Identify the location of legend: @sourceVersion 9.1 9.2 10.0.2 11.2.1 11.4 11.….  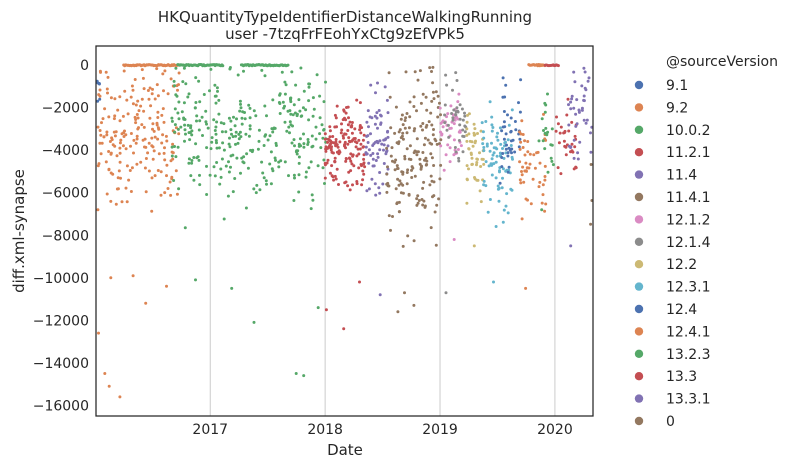
(706, 242).